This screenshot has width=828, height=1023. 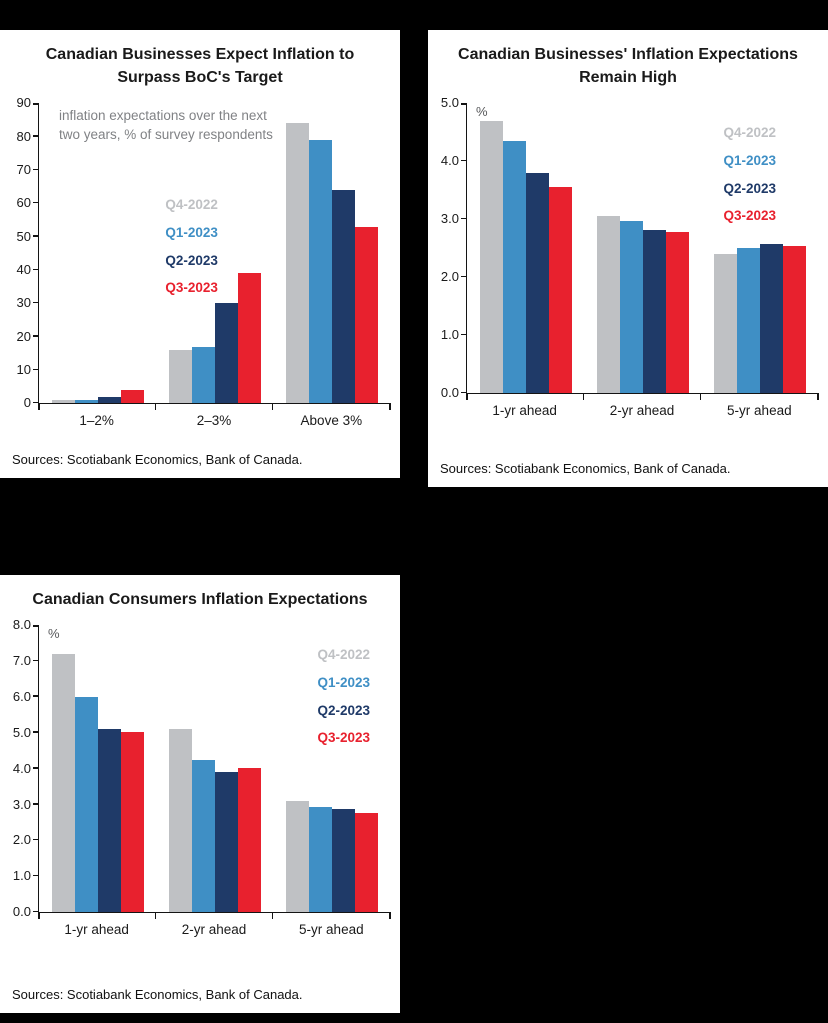 I want to click on y-tick-label: 10, so click(x=23, y=370).